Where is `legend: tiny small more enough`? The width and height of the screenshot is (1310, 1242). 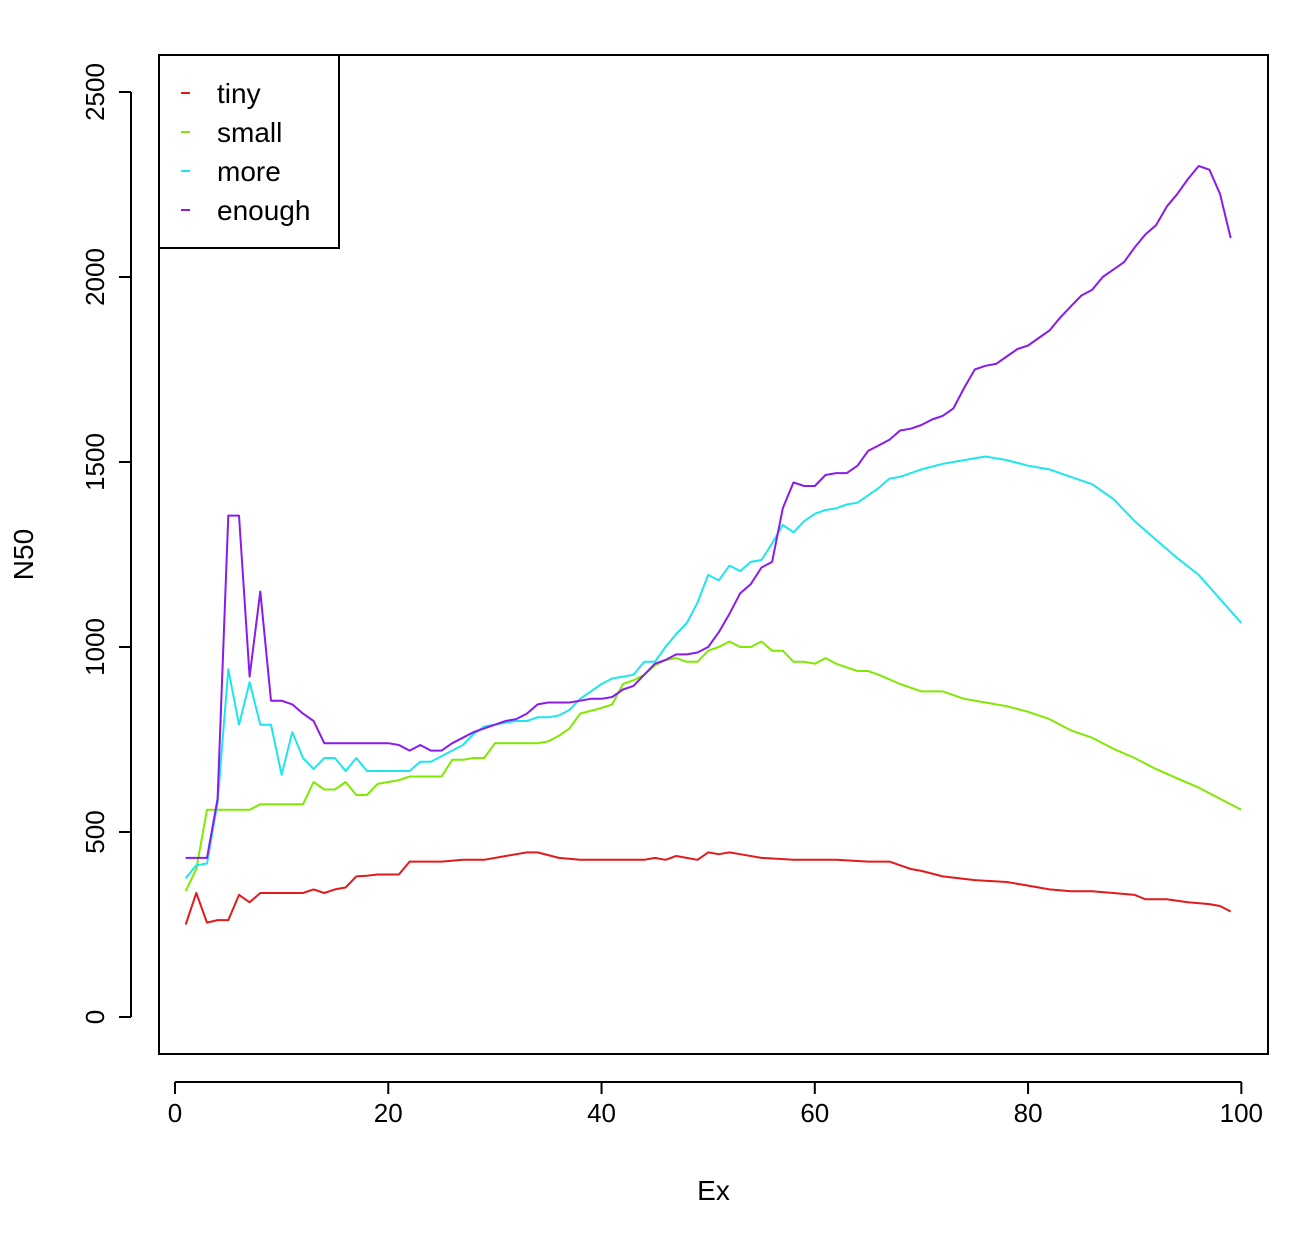
legend: tiny small more enough is located at coordinates (249, 151).